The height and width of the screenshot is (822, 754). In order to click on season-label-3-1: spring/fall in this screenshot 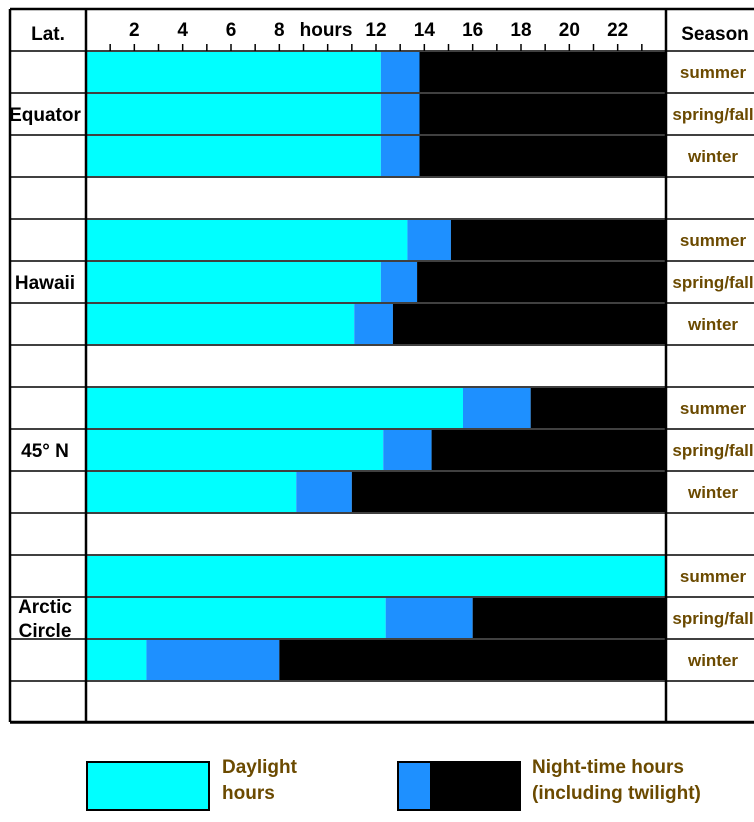, I will do `click(712, 618)`.